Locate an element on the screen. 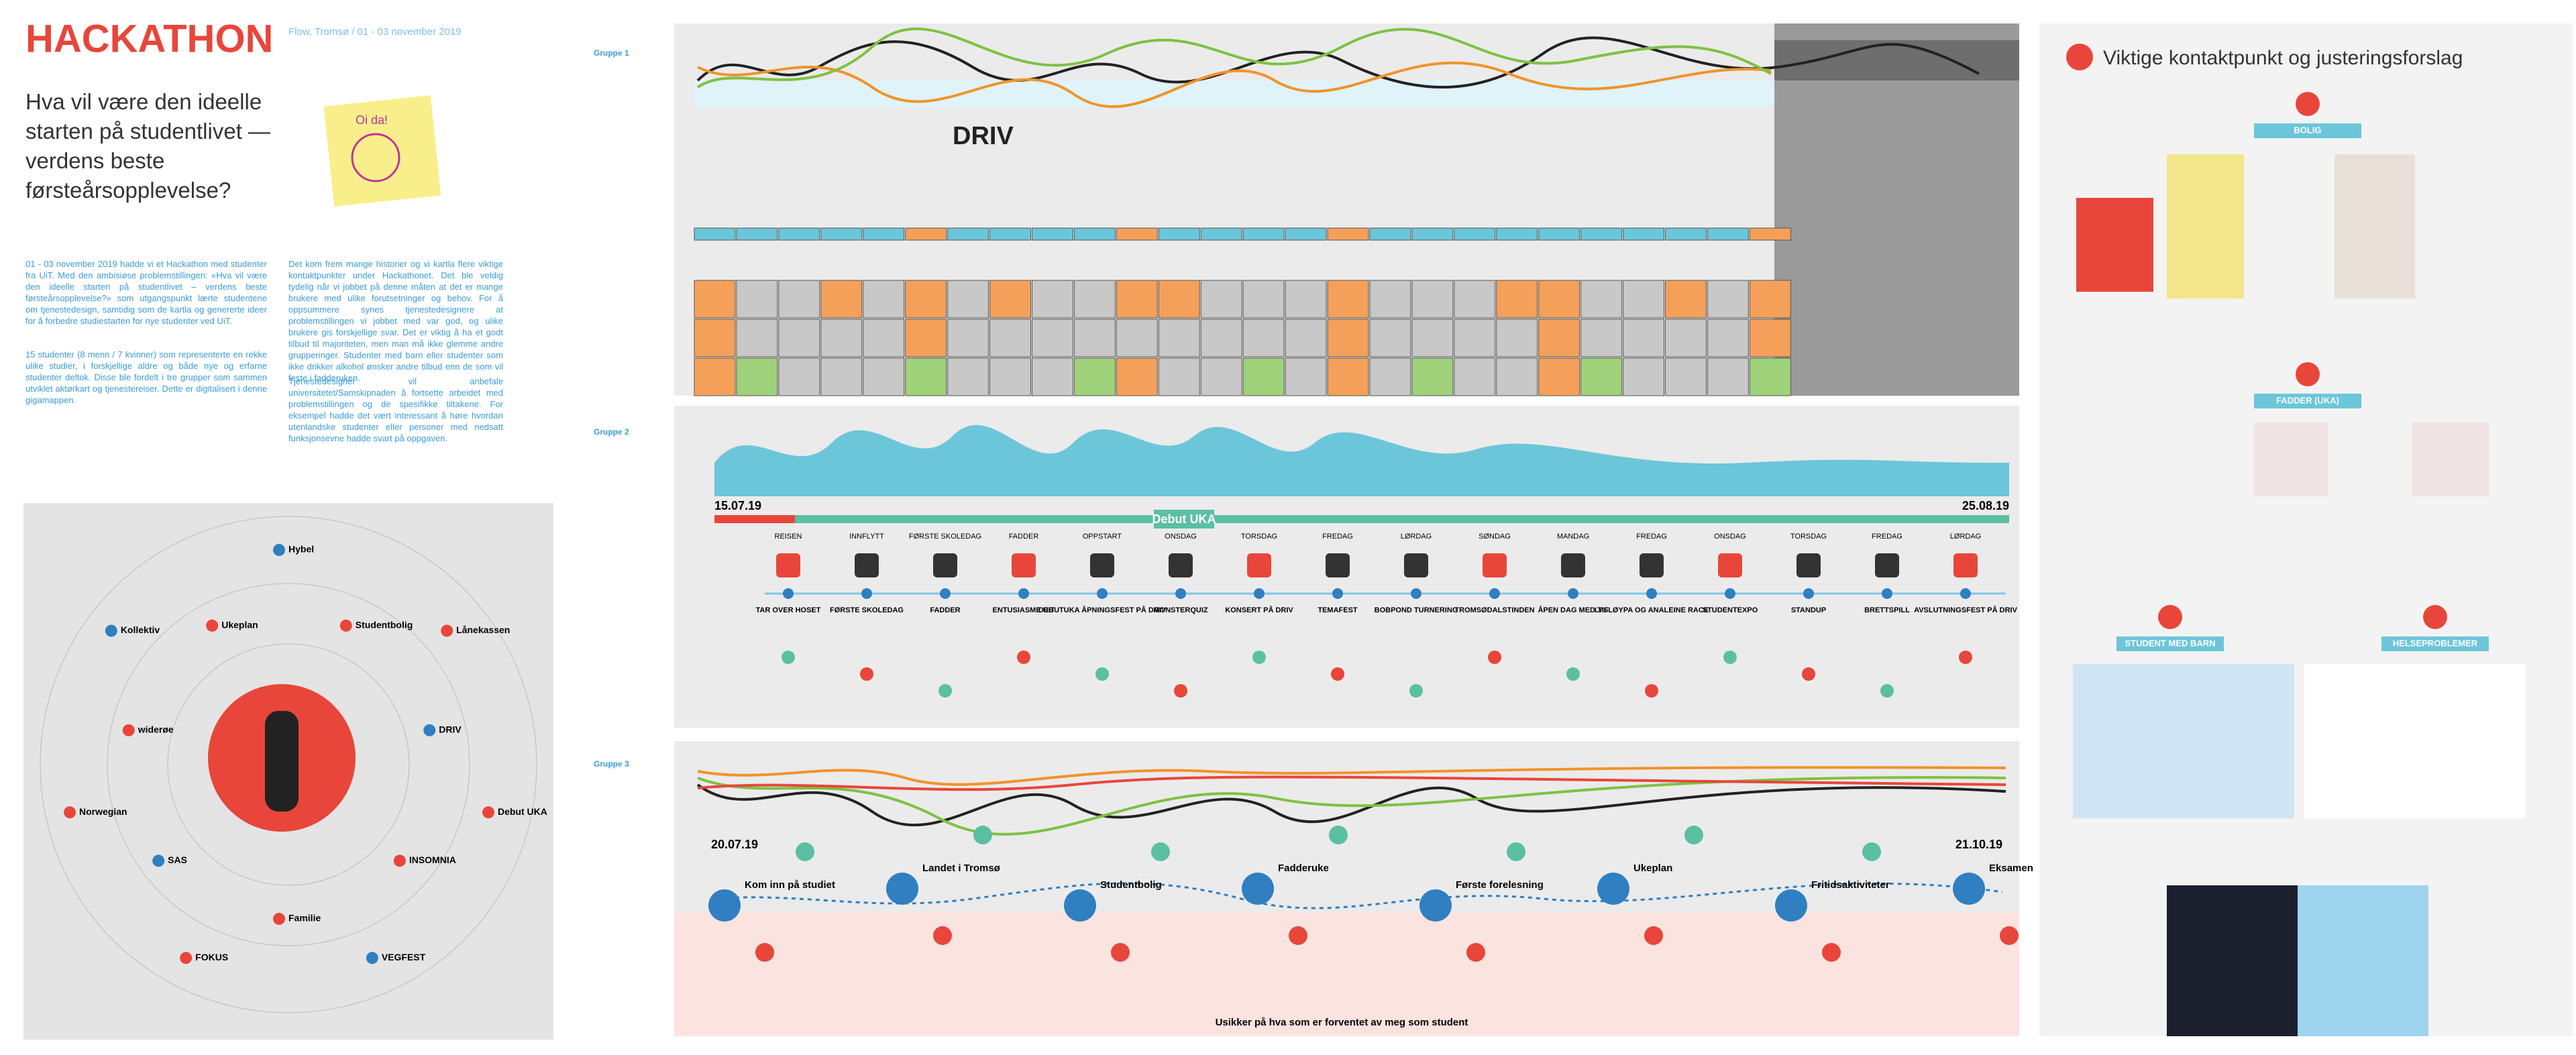 This screenshot has height=1055, width=2576. step-label: Landet i Tromsø is located at coordinates (961, 868).